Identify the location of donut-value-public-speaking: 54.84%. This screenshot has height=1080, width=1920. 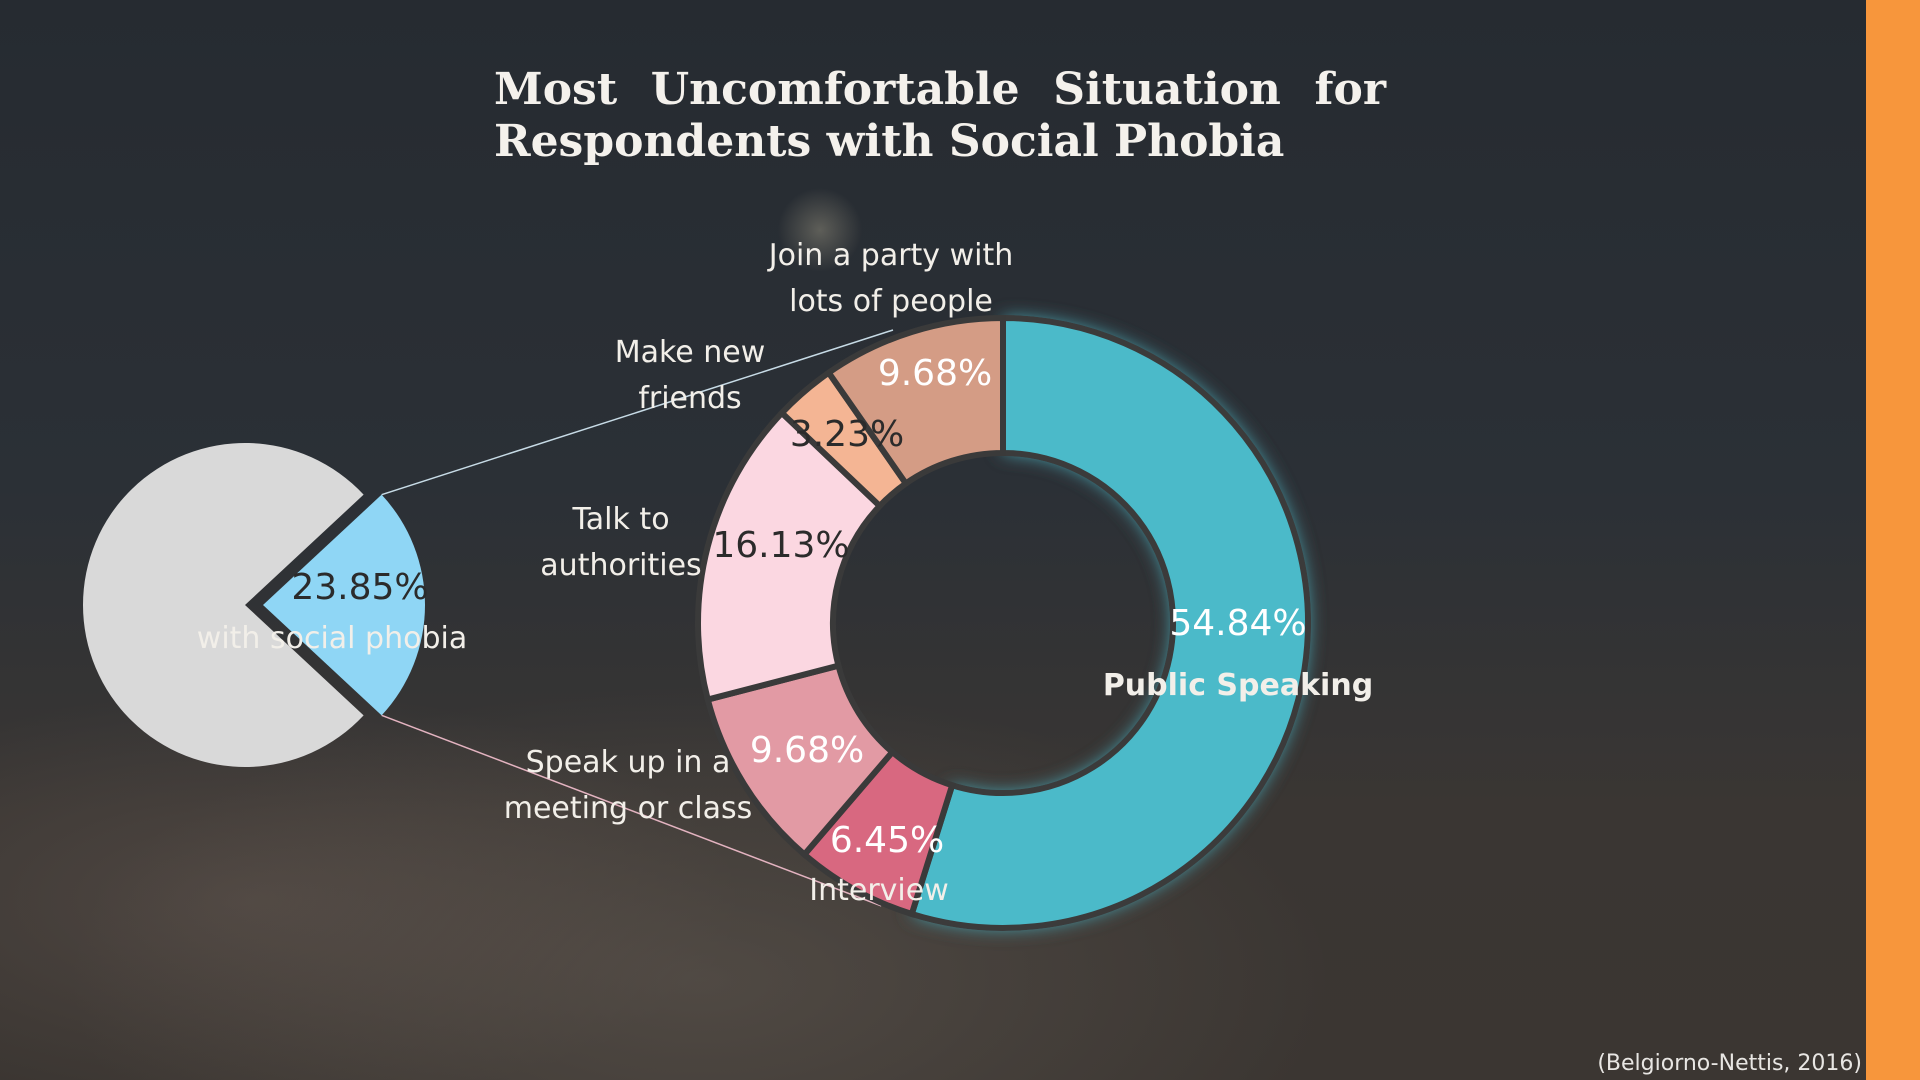
(1237, 623).